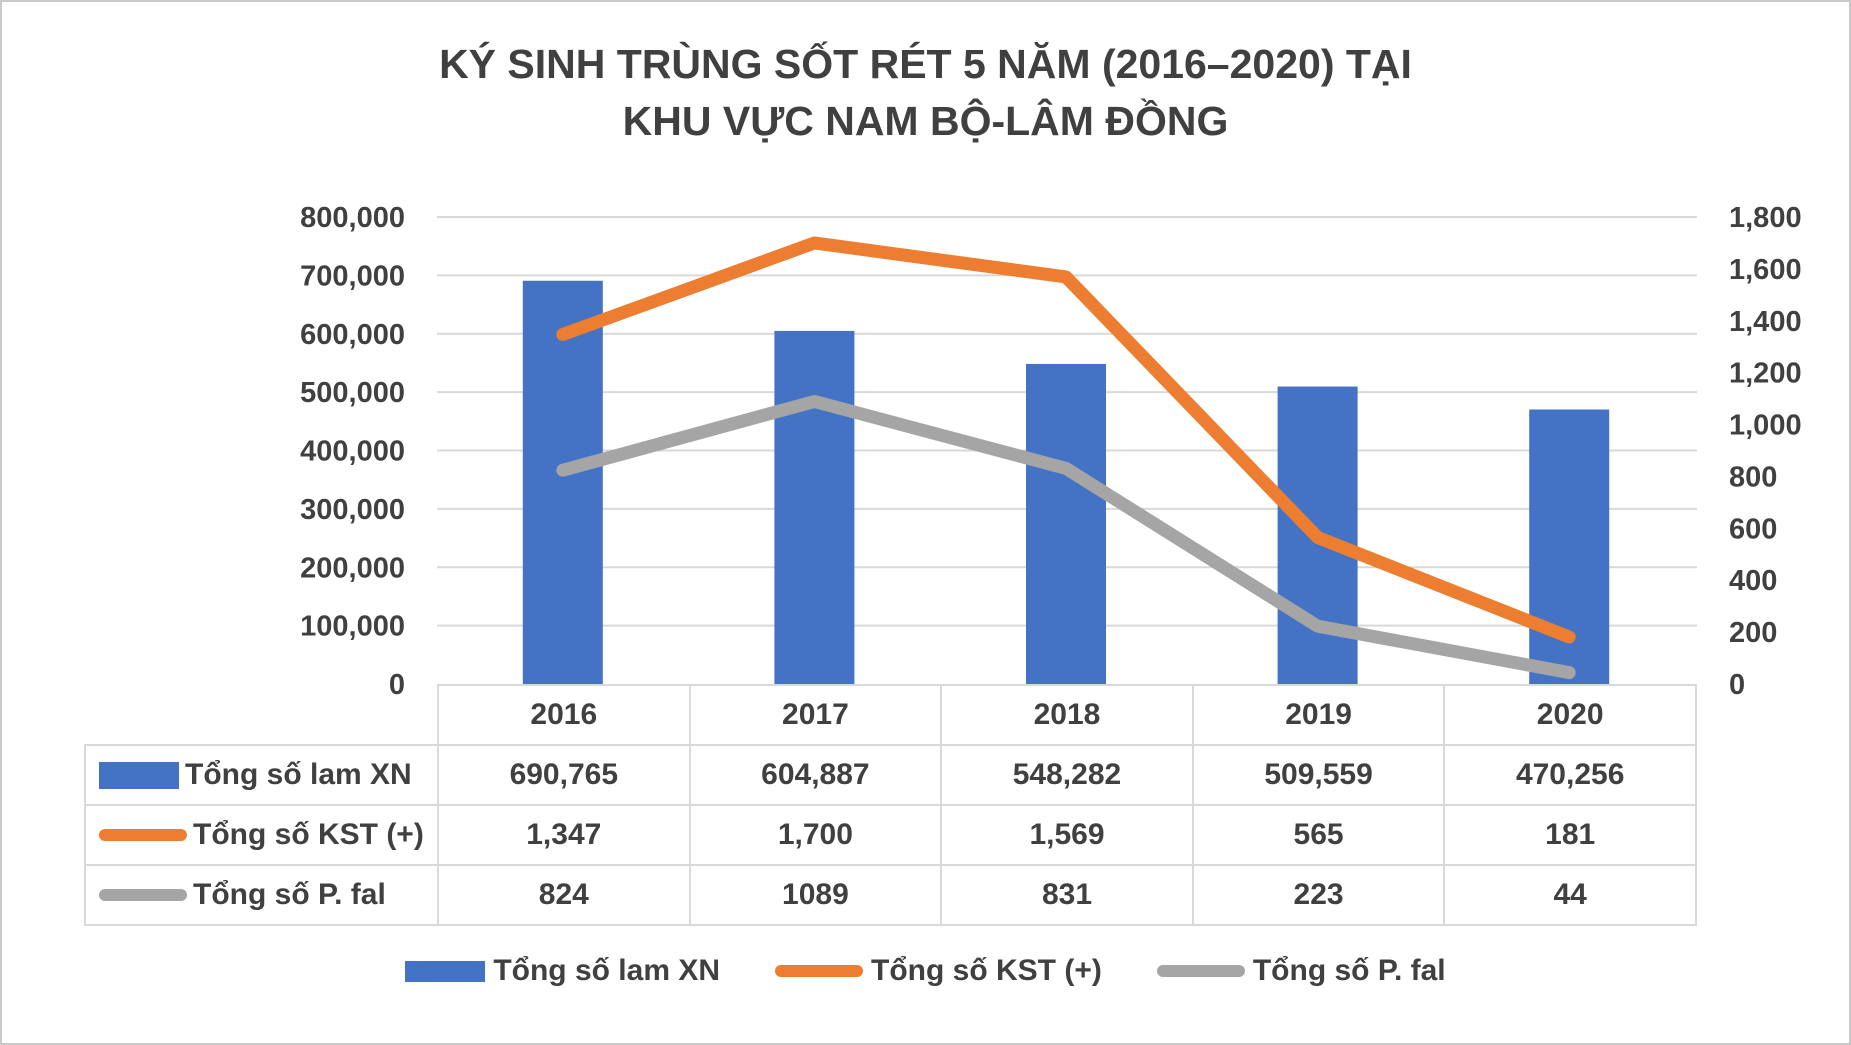 The width and height of the screenshot is (1851, 1045). Describe the element at coordinates (261, 715) in the screenshot. I see `table-corner-cell` at that location.